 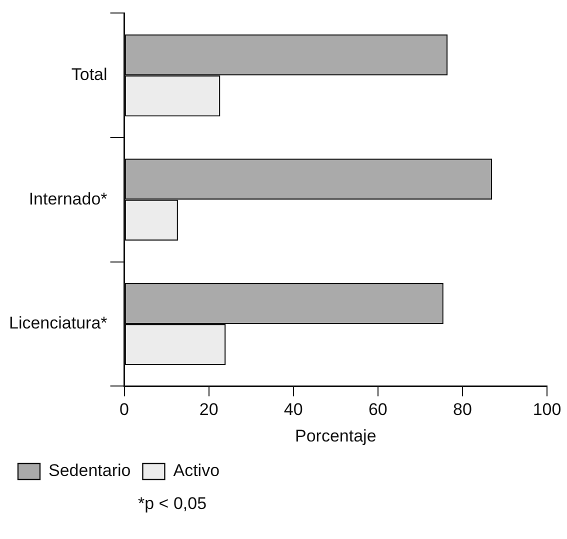 What do you see at coordinates (196, 470) in the screenshot?
I see `legend-label: Activo` at bounding box center [196, 470].